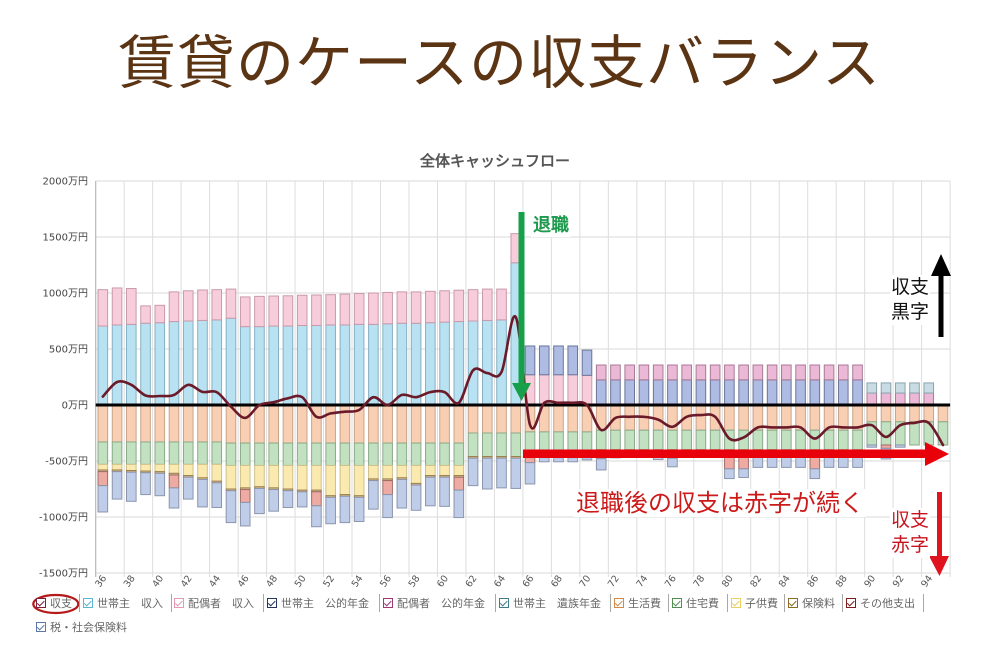 This screenshot has height=667, width=999. I want to click on legend-checkbox-living, so click(619, 603).